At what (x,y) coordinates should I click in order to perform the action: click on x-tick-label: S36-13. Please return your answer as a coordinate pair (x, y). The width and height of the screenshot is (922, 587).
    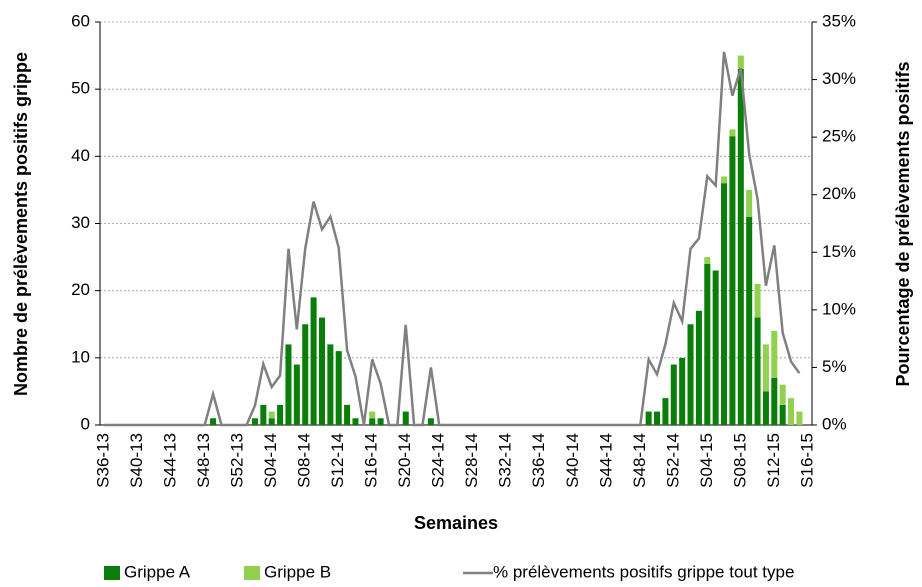
    Looking at the image, I should click on (103, 460).